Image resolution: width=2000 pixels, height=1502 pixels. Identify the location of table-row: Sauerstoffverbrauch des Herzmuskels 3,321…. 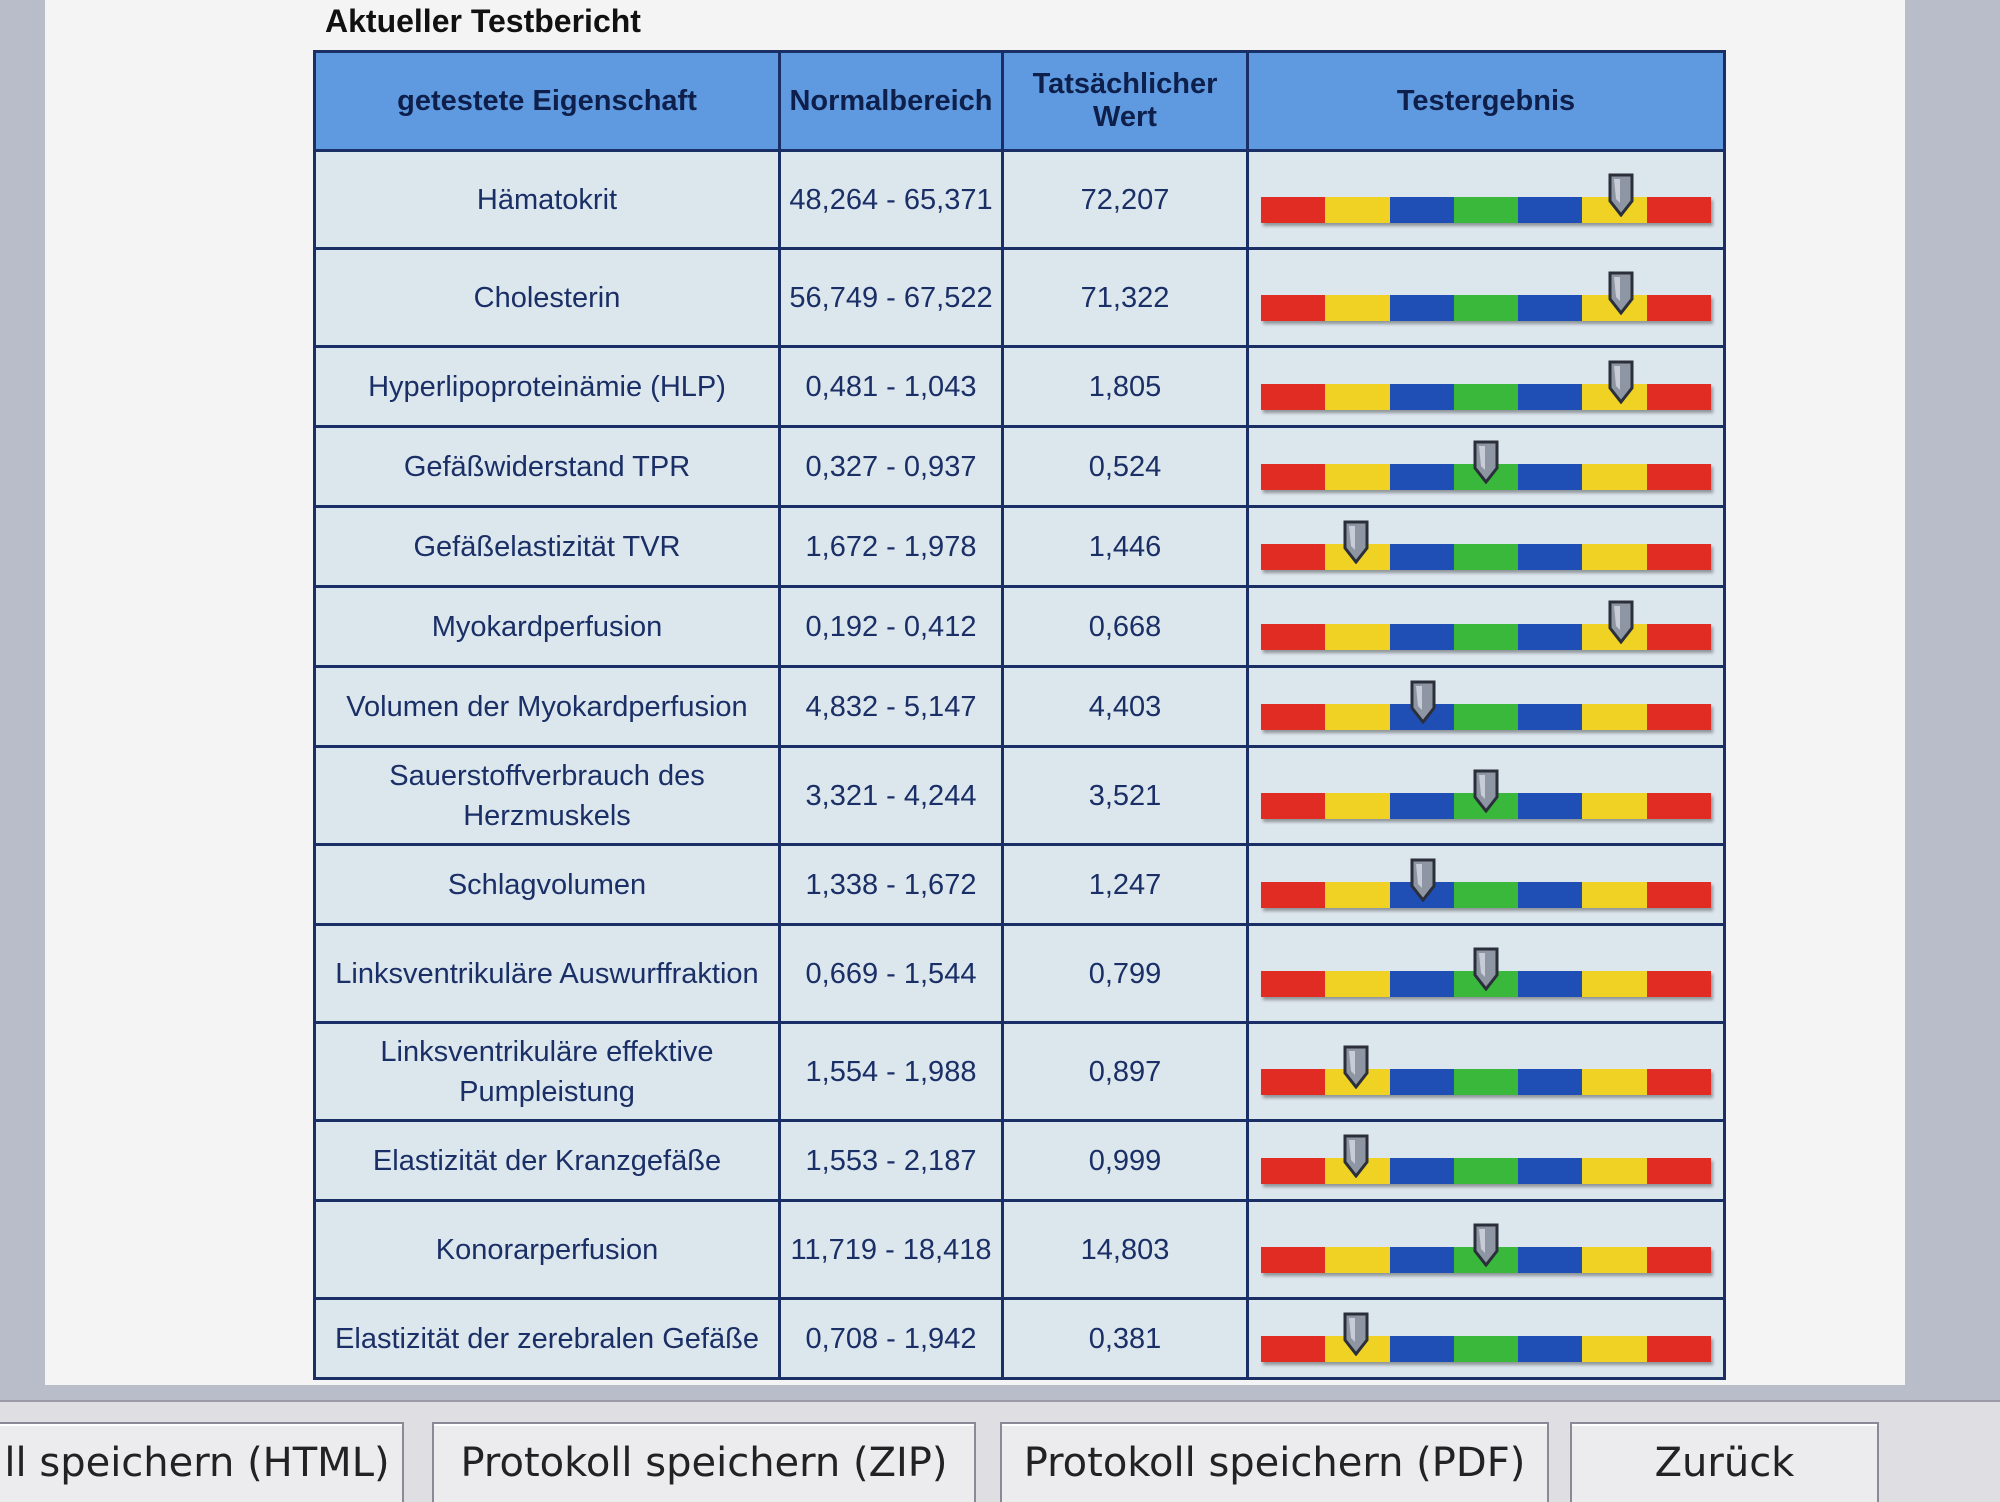
(1019, 795).